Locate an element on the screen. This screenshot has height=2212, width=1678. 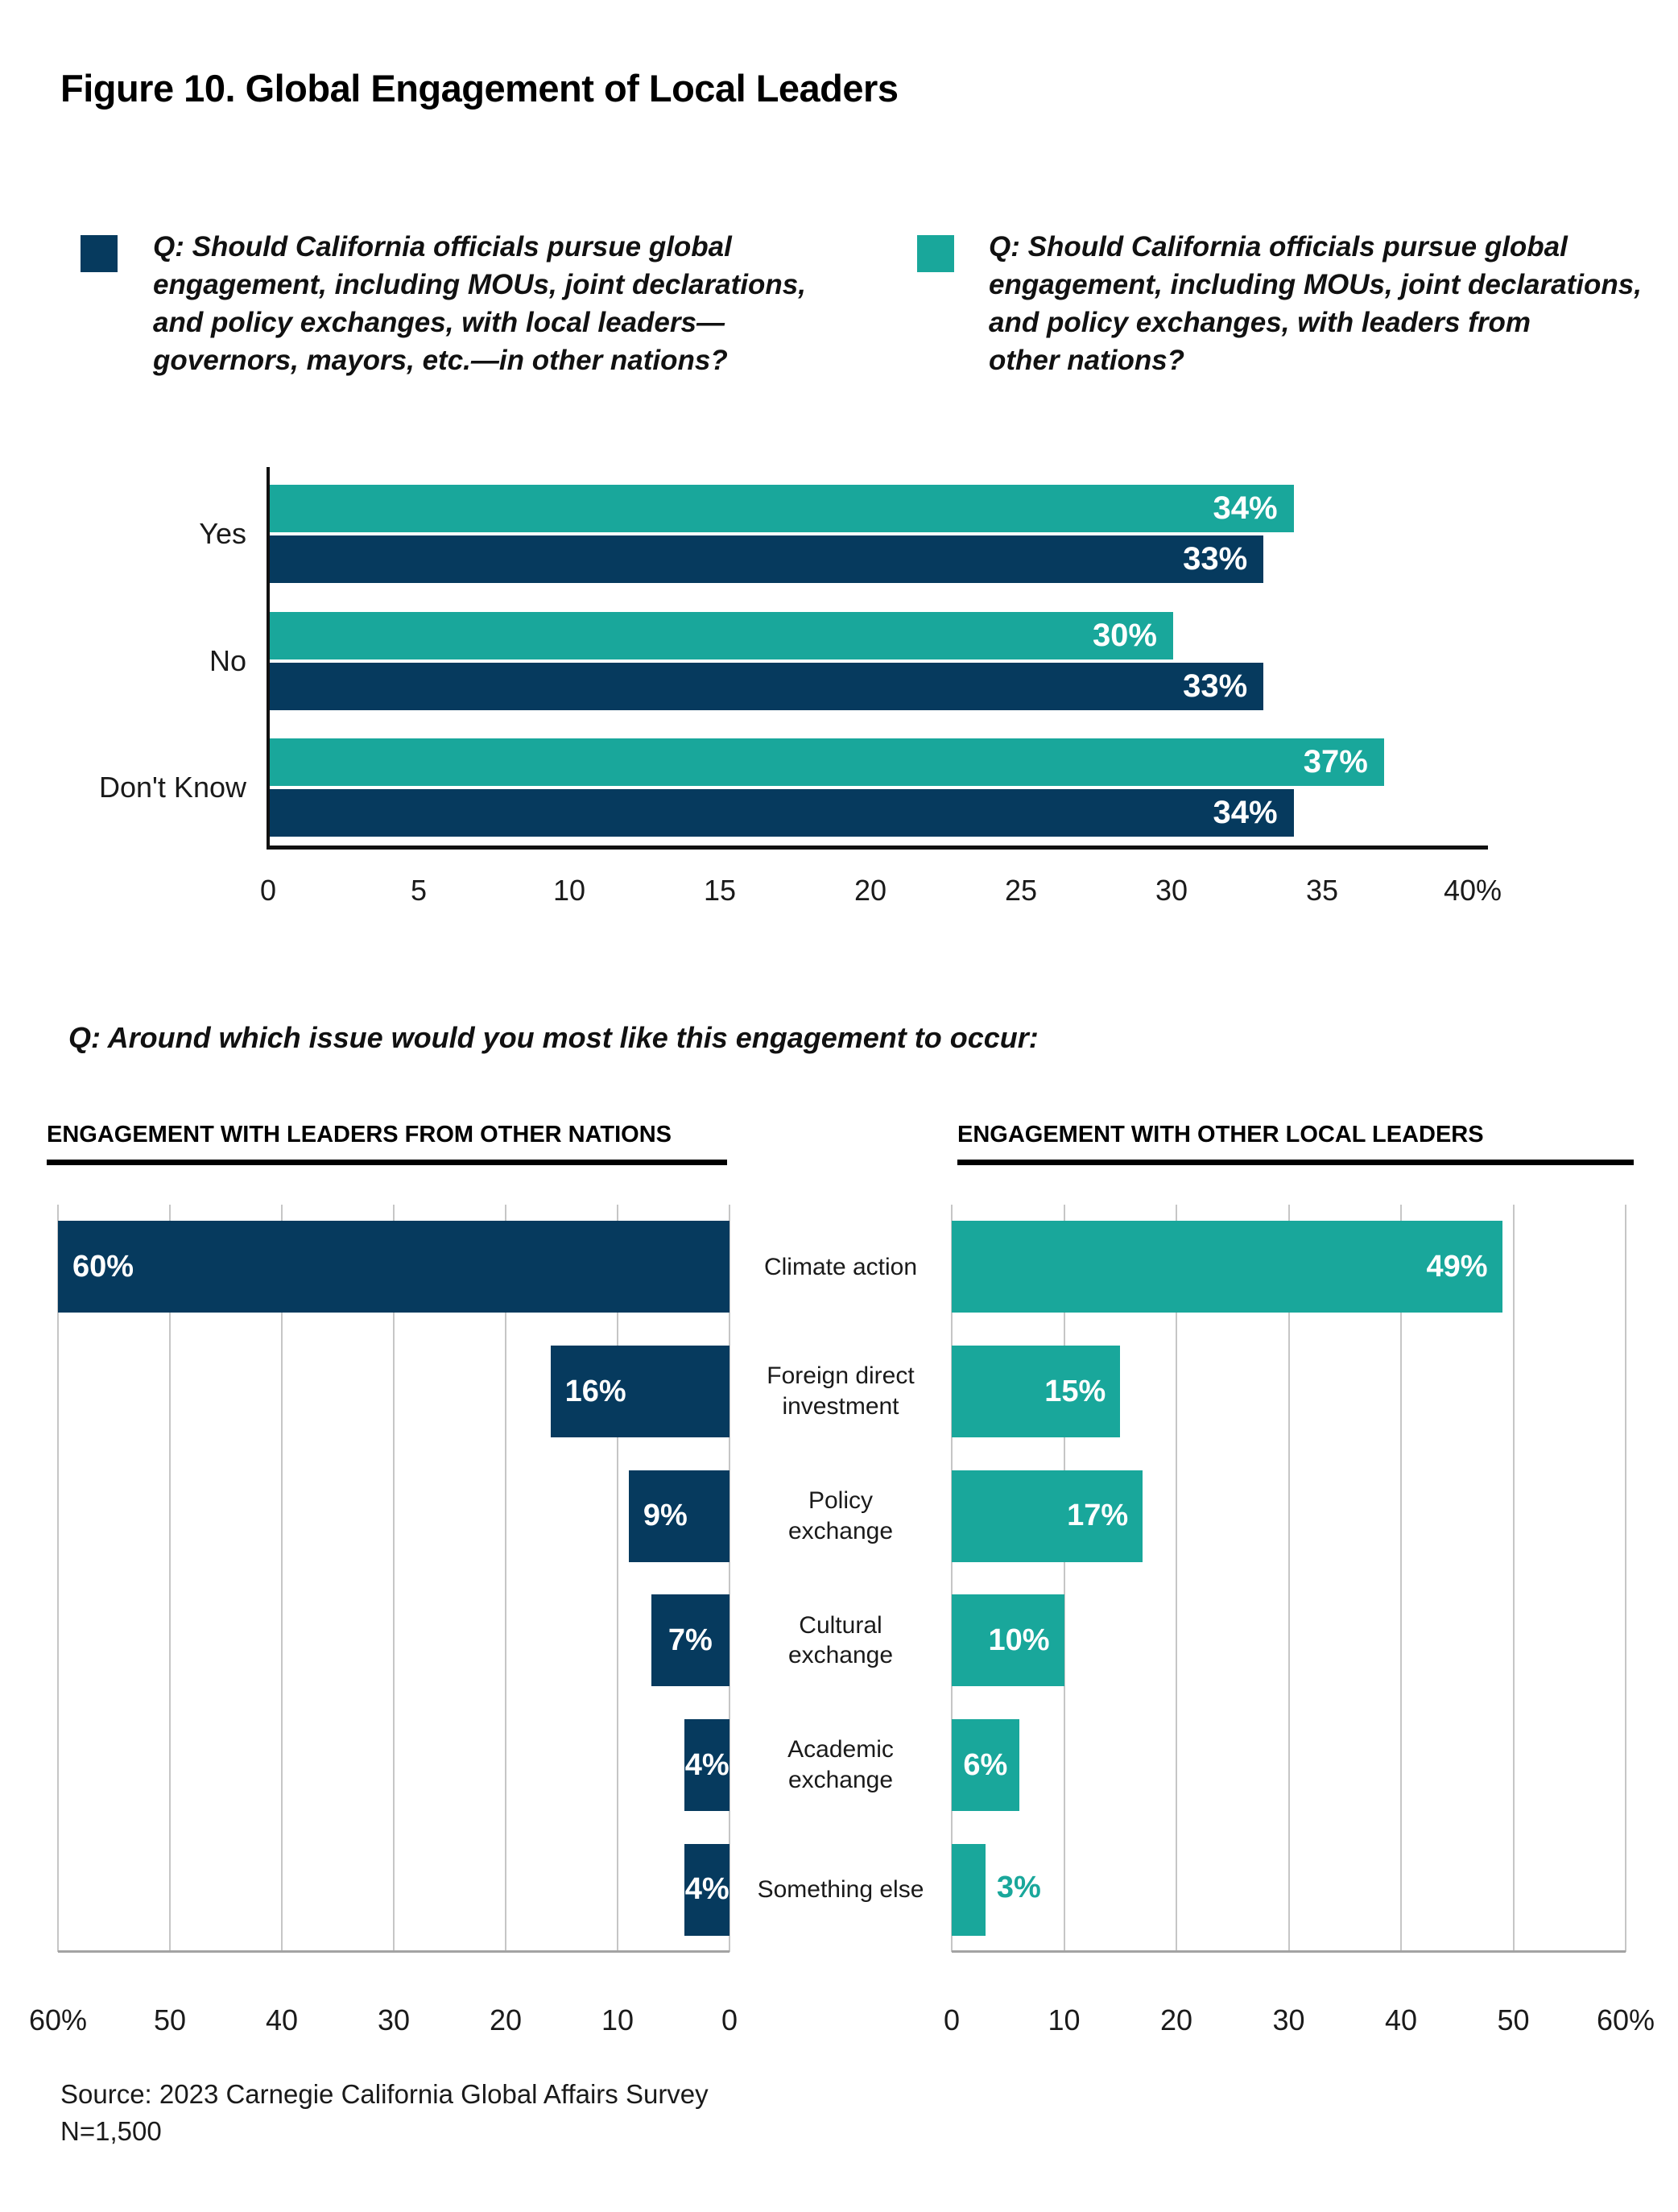
bar: 9% is located at coordinates (678, 1516).